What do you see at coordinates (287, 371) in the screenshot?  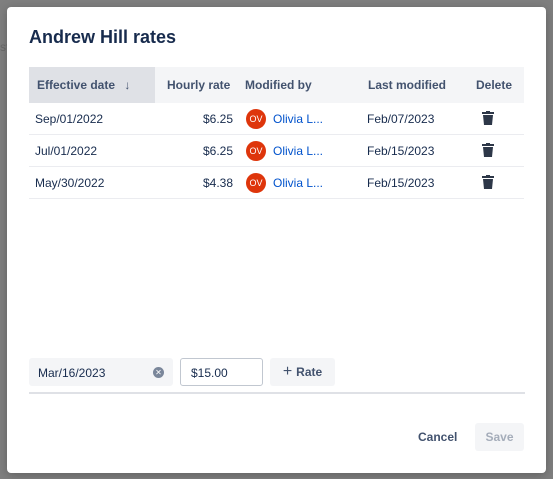 I see `plus-icon: +` at bounding box center [287, 371].